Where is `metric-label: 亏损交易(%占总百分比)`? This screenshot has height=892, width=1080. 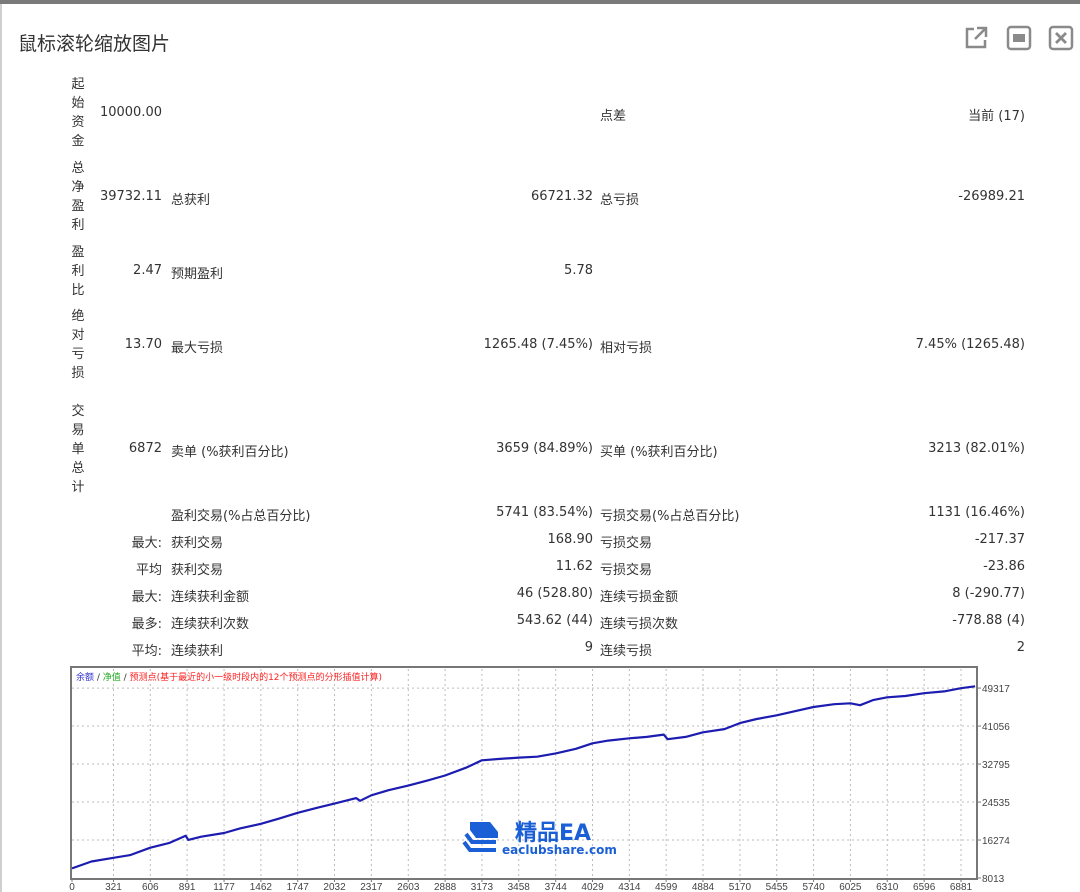
metric-label: 亏损交易(%占总百分比) is located at coordinates (670, 516).